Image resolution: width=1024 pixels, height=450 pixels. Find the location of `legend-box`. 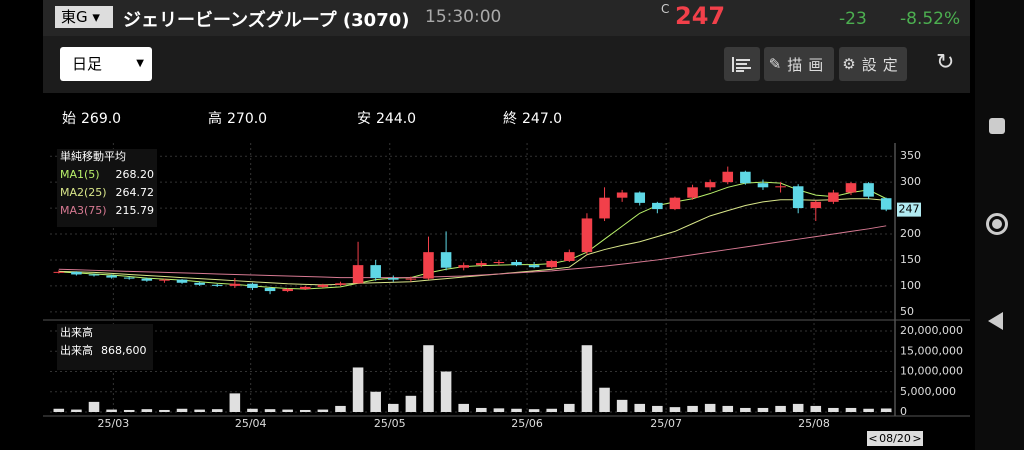

legend-box is located at coordinates (107, 188).